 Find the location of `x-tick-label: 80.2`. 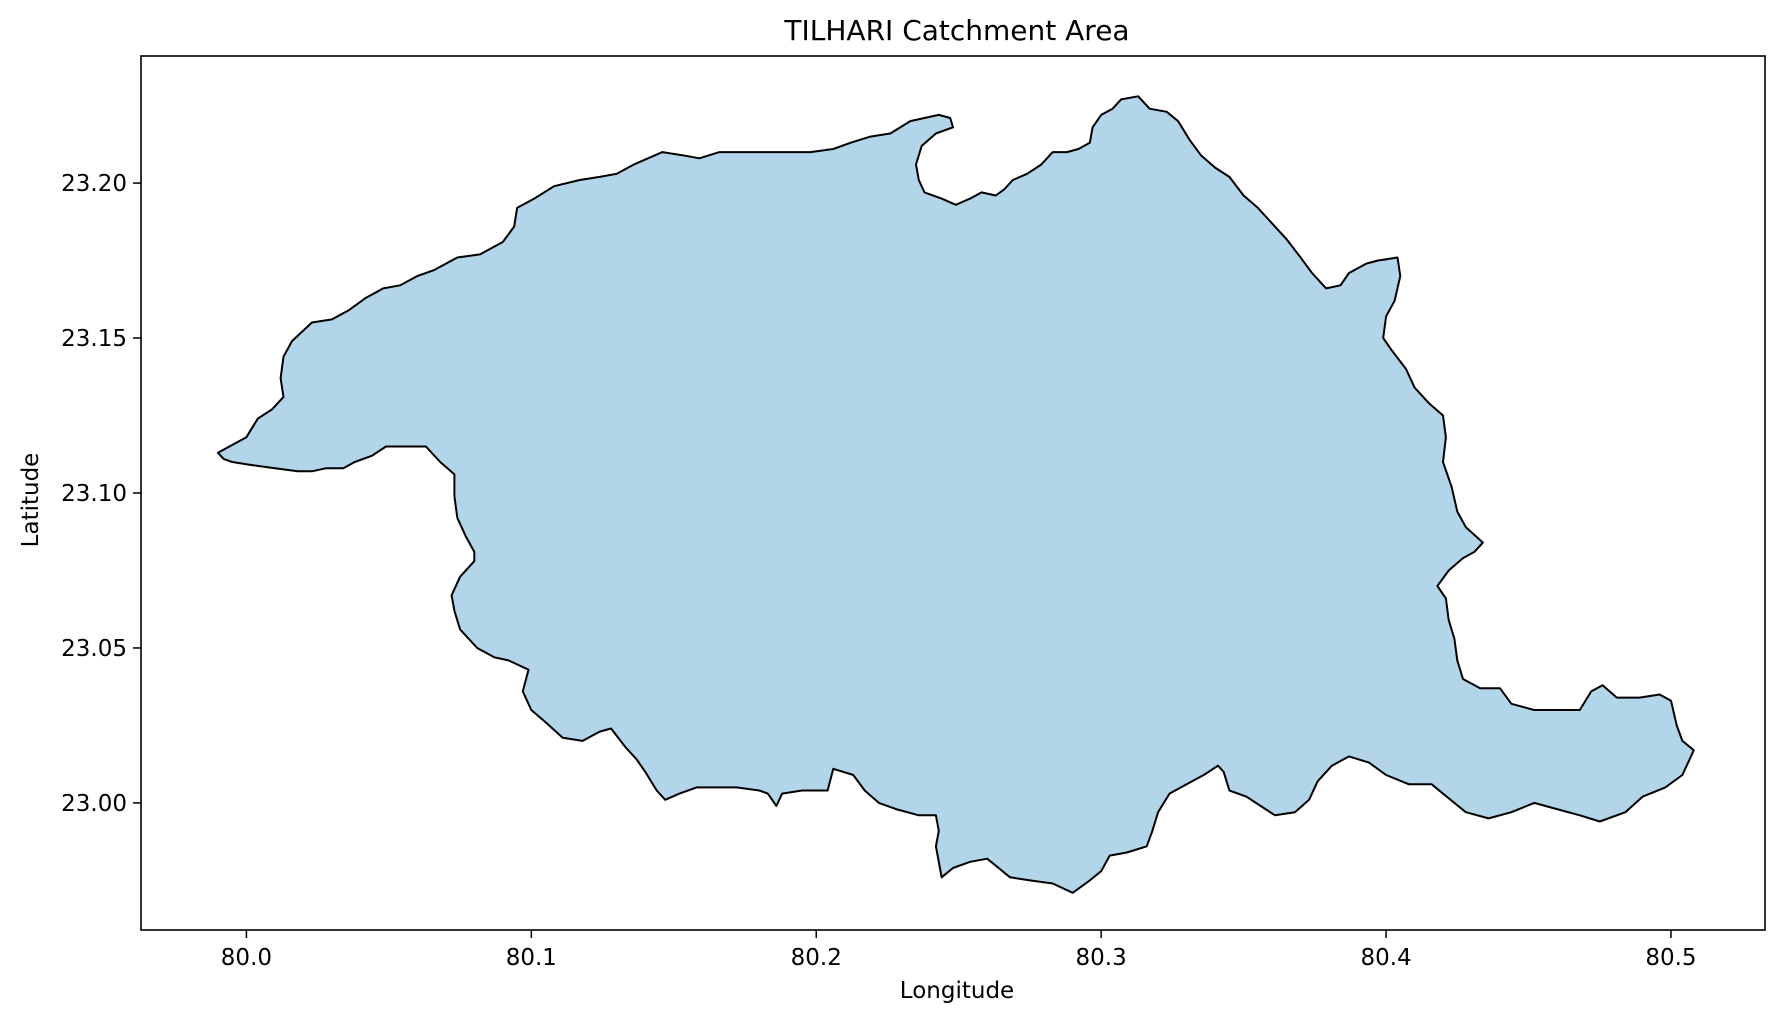

x-tick-label: 80.2 is located at coordinates (816, 958).